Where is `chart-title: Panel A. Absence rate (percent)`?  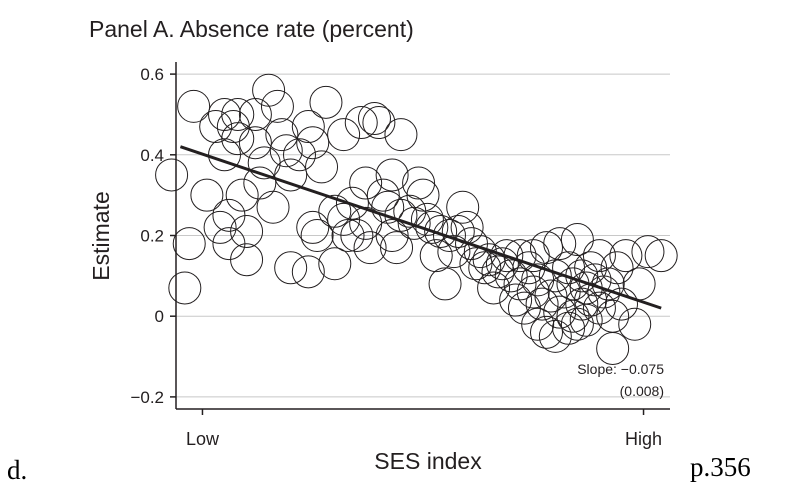 chart-title: Panel A. Absence rate (percent) is located at coordinates (251, 29).